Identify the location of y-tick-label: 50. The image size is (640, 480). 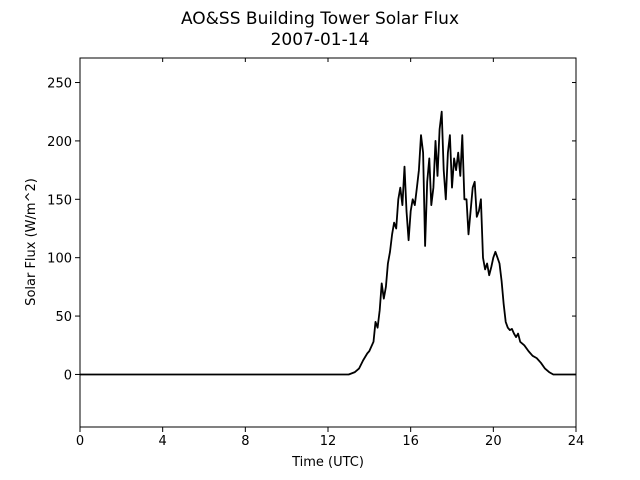
(63, 317).